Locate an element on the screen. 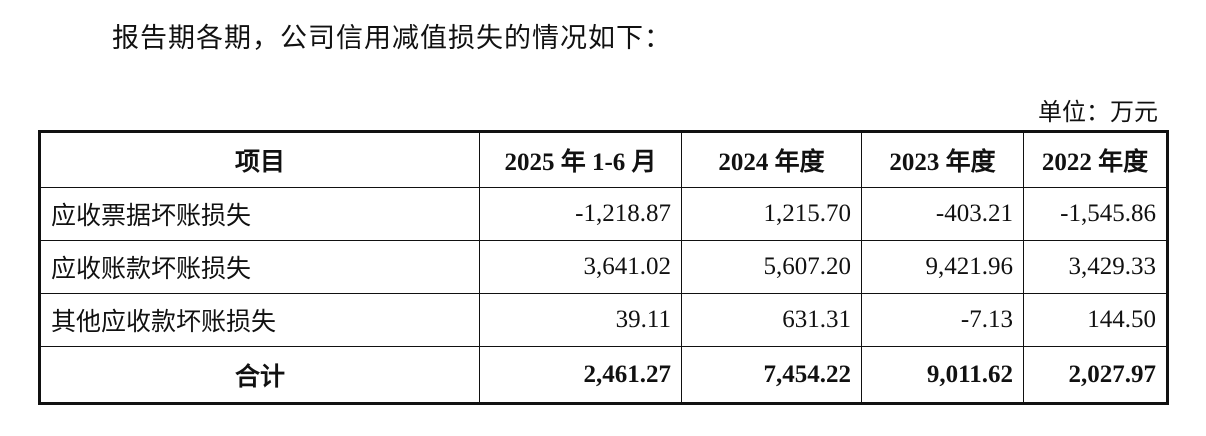 The width and height of the screenshot is (1206, 436). value-cell: 3,429.33 is located at coordinates (1095, 267).